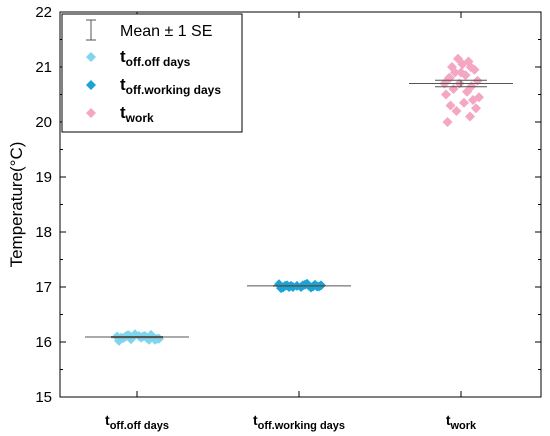  Describe the element at coordinates (139, 426) in the screenshot. I see `x-tick-label-sub: off.off days` at that location.